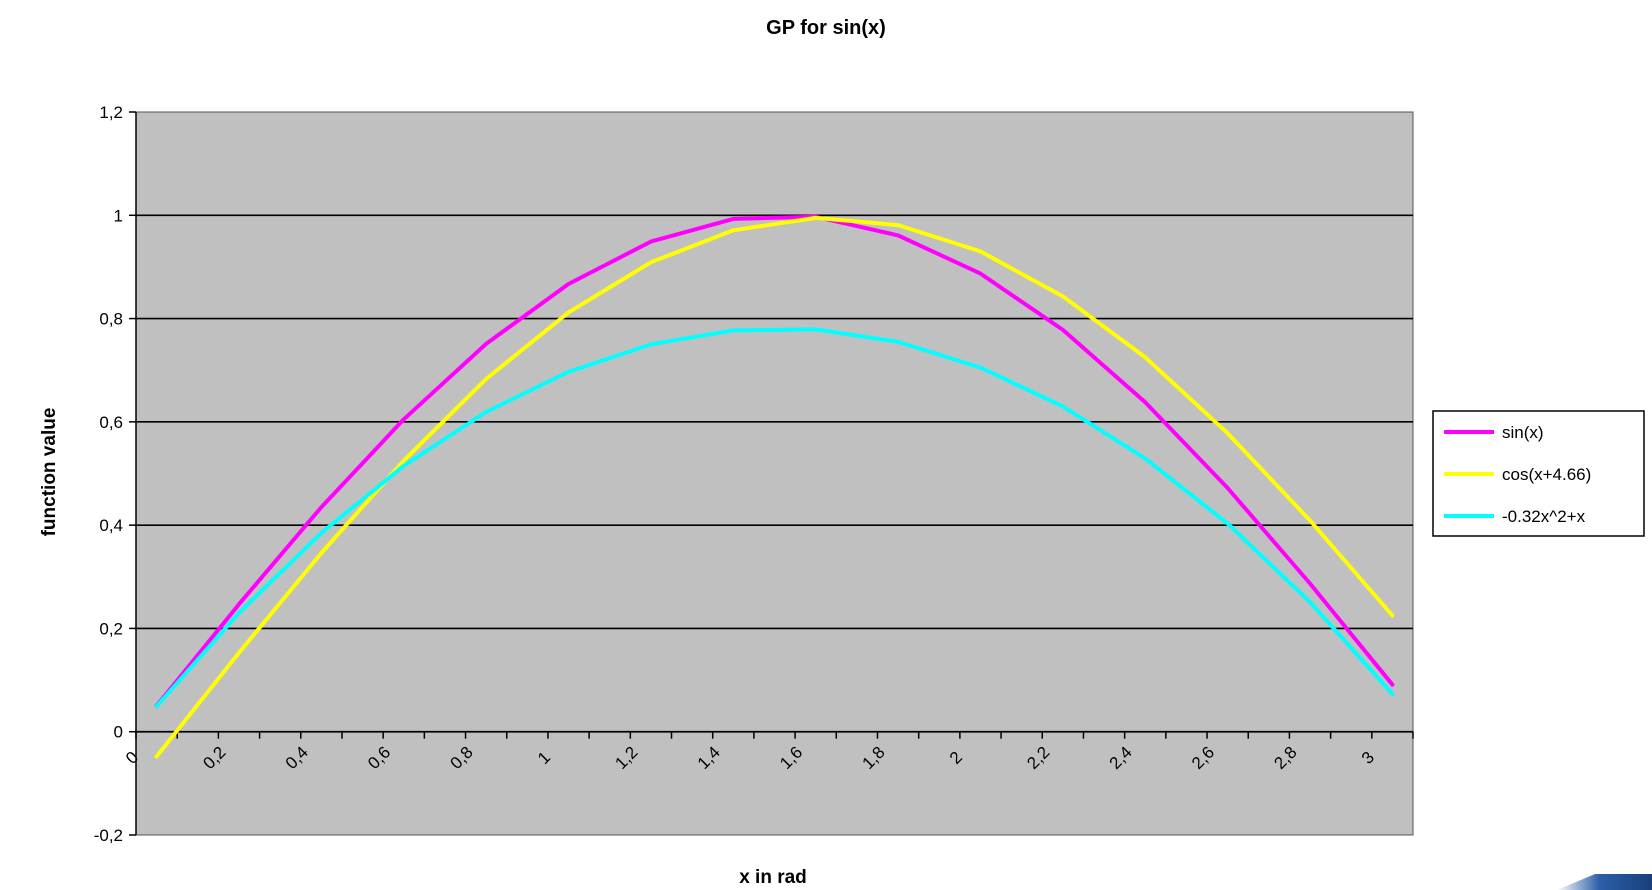 This screenshot has width=1652, height=890. I want to click on y-tick-label: 0,2, so click(111, 628).